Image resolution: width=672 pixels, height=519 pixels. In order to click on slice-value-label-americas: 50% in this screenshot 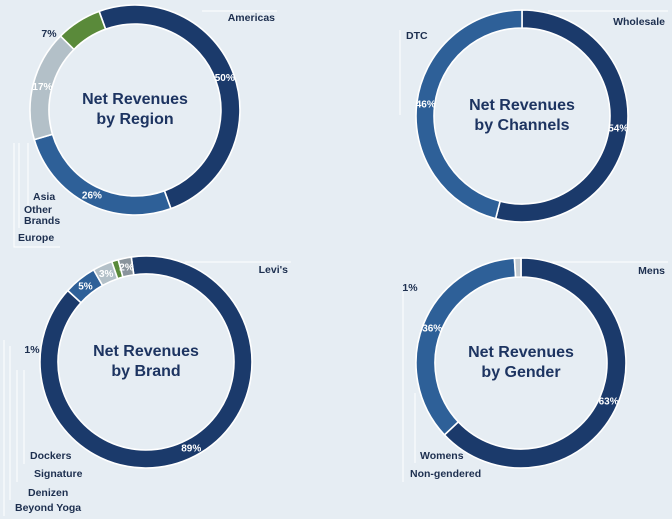, I will do `click(225, 78)`.